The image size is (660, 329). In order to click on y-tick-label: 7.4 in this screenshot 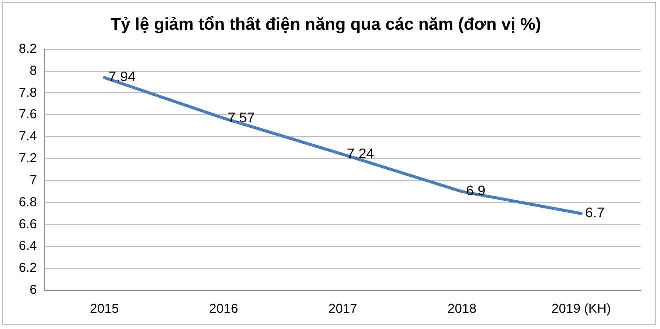, I will do `click(28, 136)`.